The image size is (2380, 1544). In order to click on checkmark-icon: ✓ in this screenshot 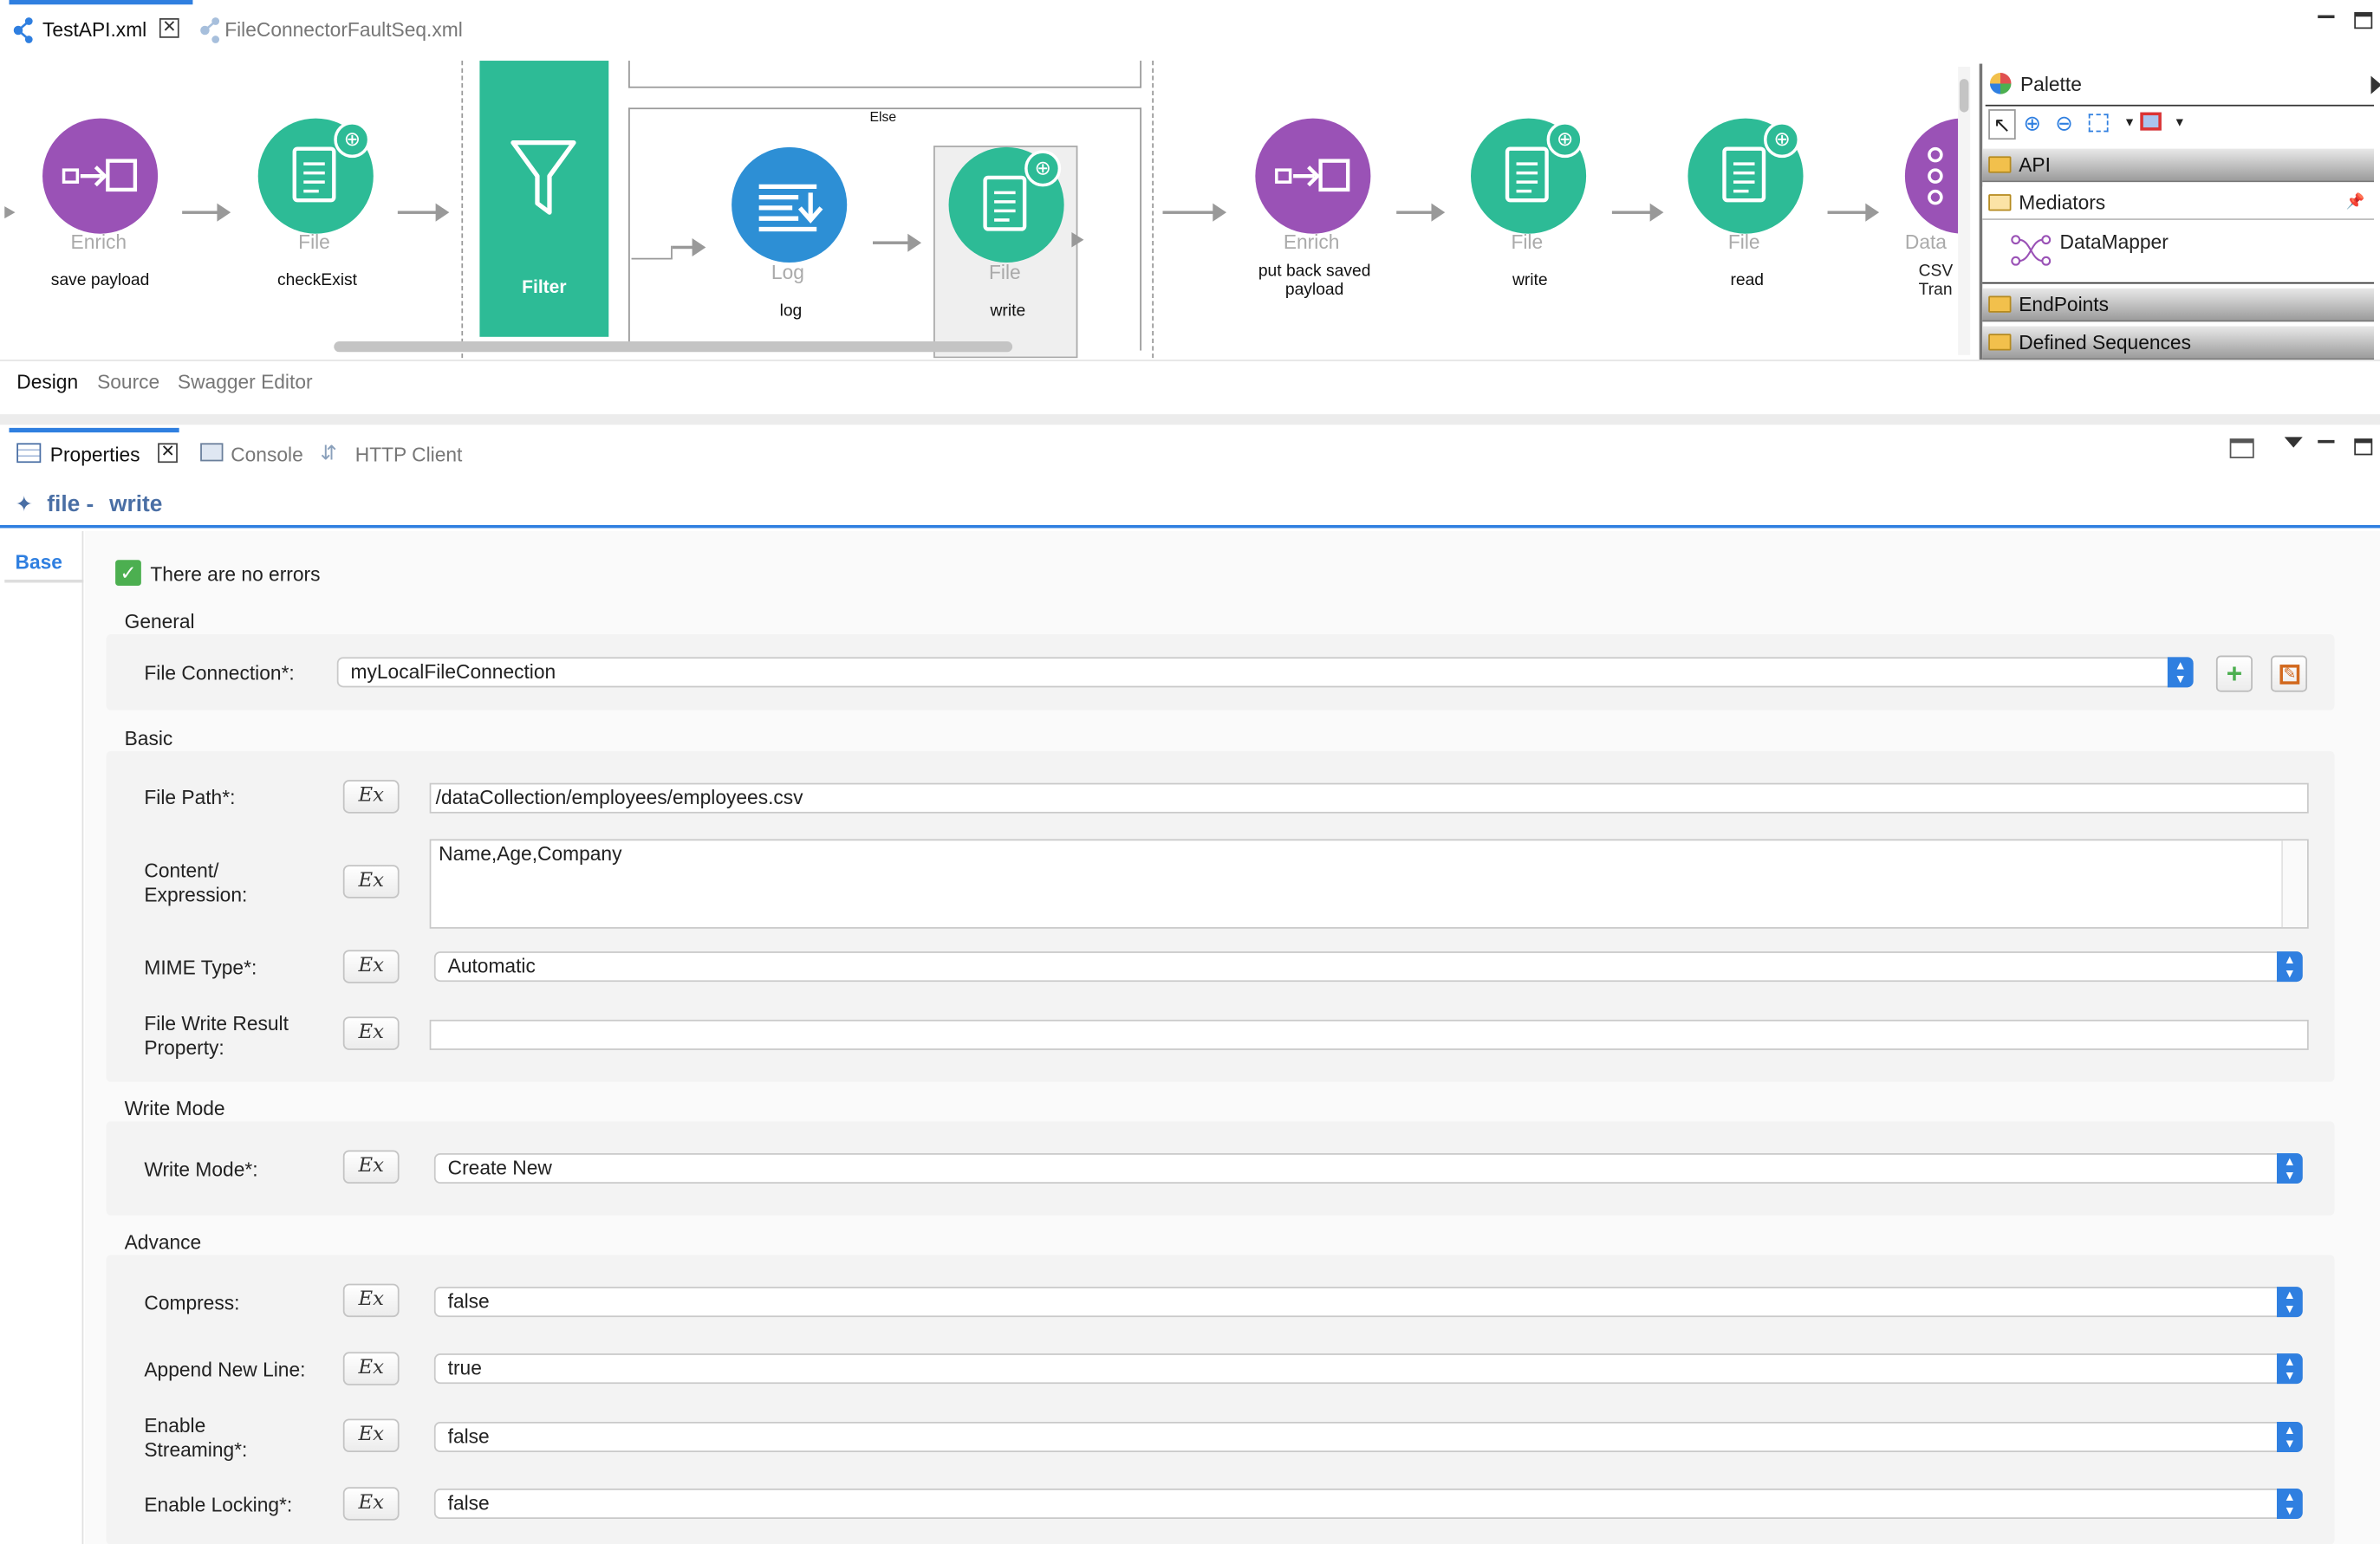, I will do `click(128, 574)`.